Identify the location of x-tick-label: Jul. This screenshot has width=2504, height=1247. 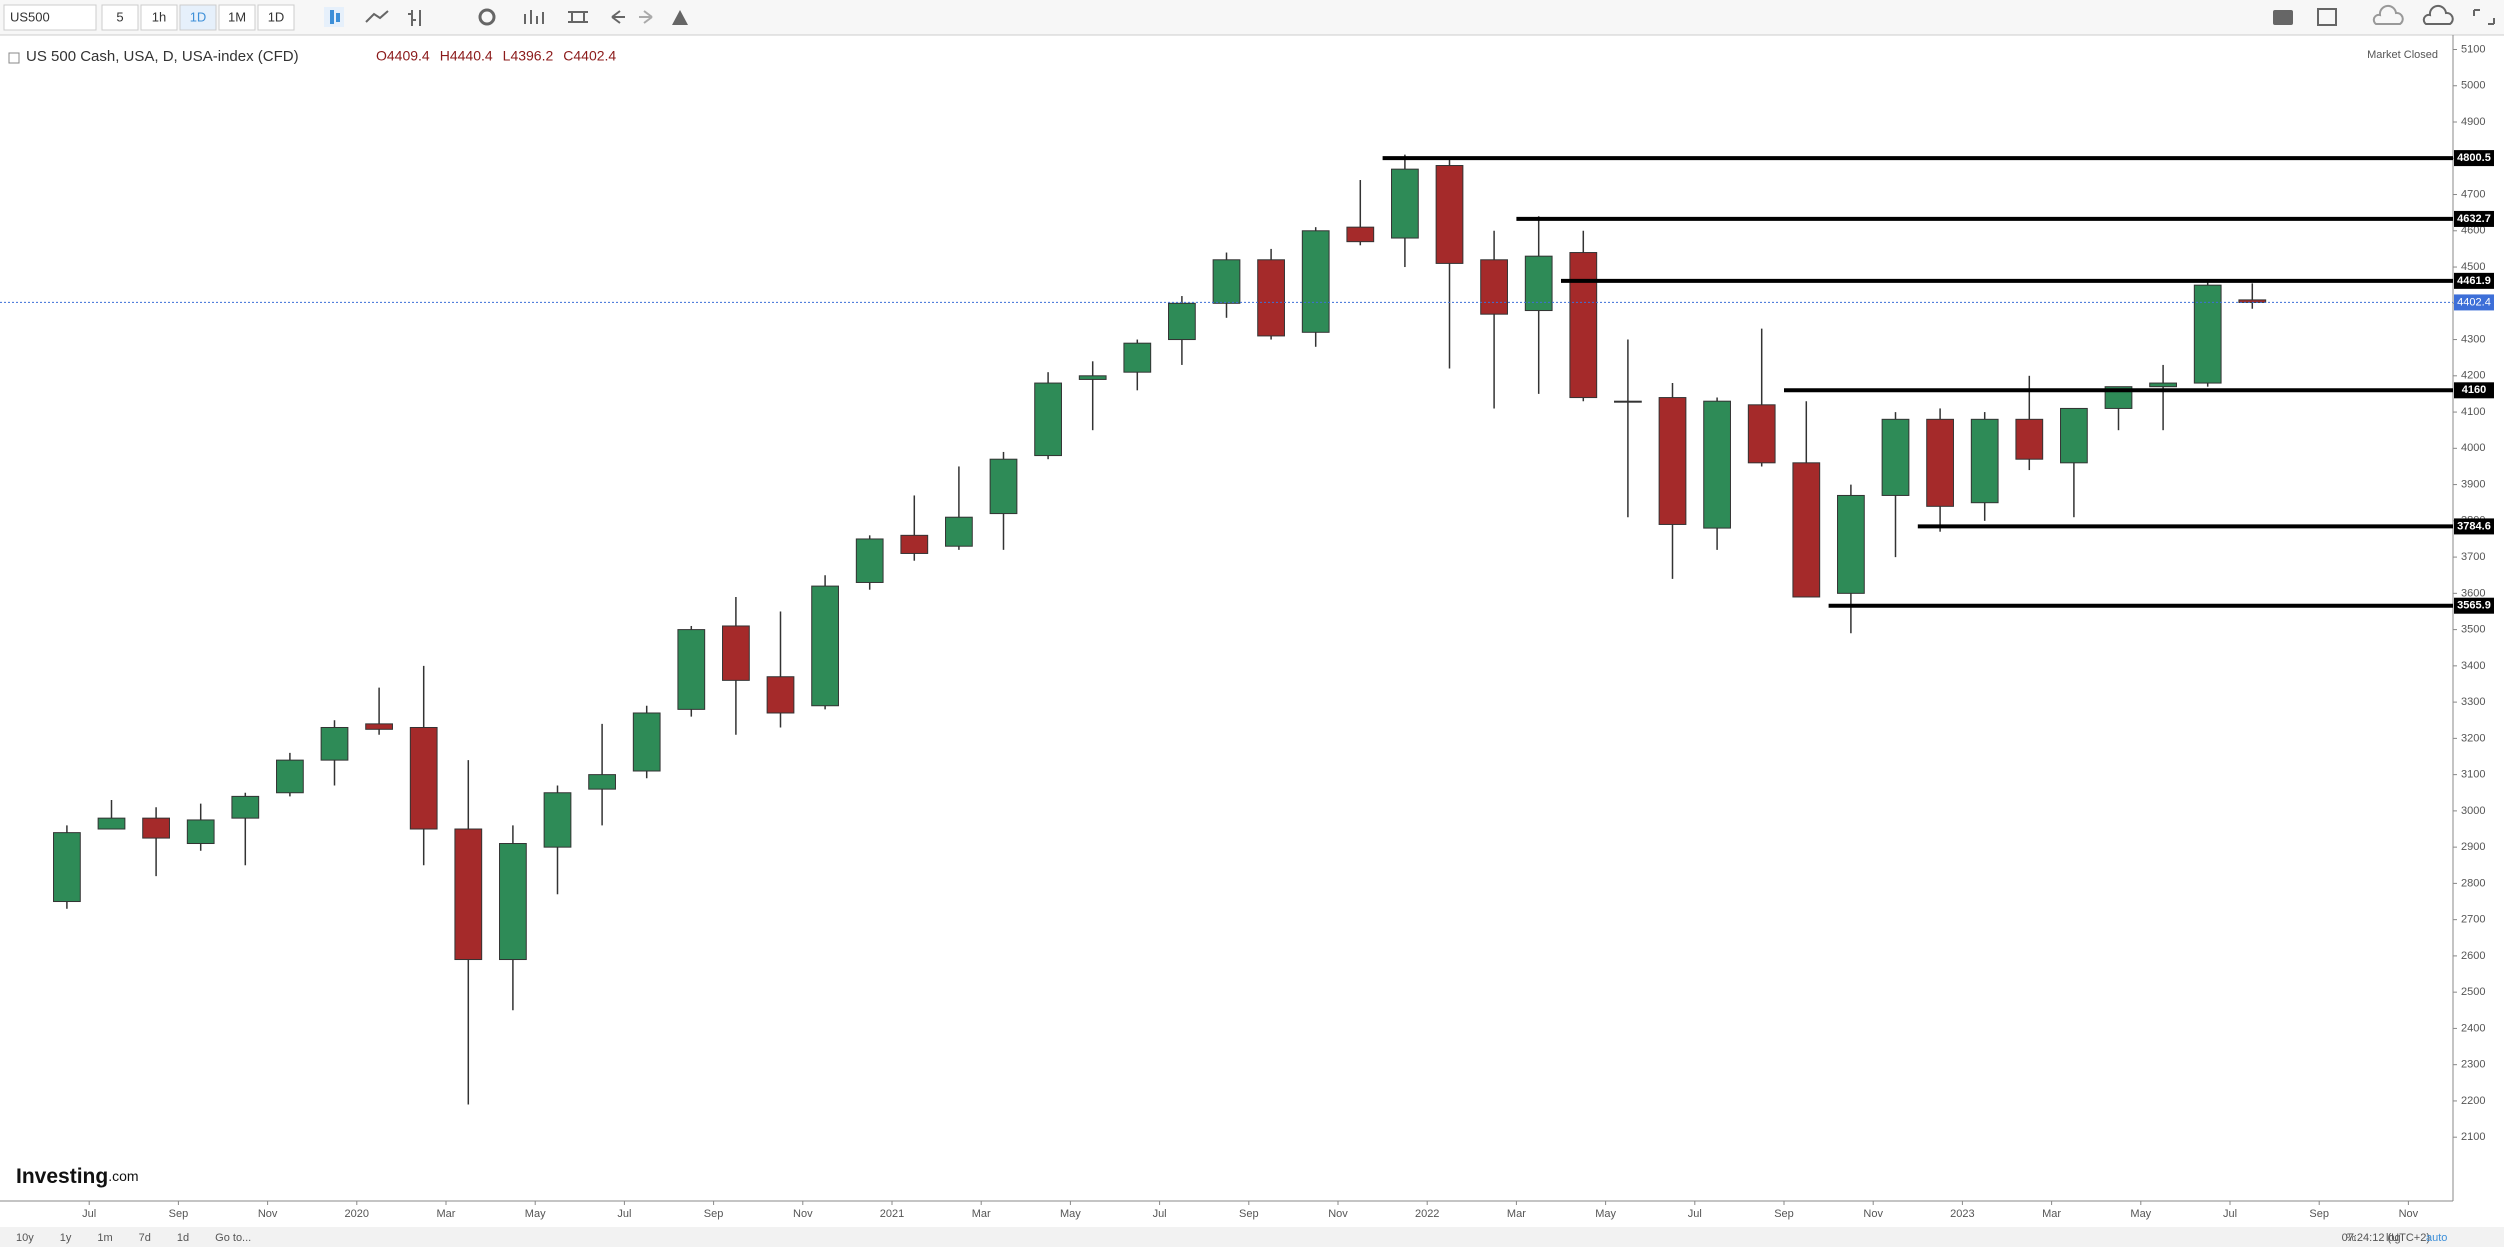
(1160, 1214).